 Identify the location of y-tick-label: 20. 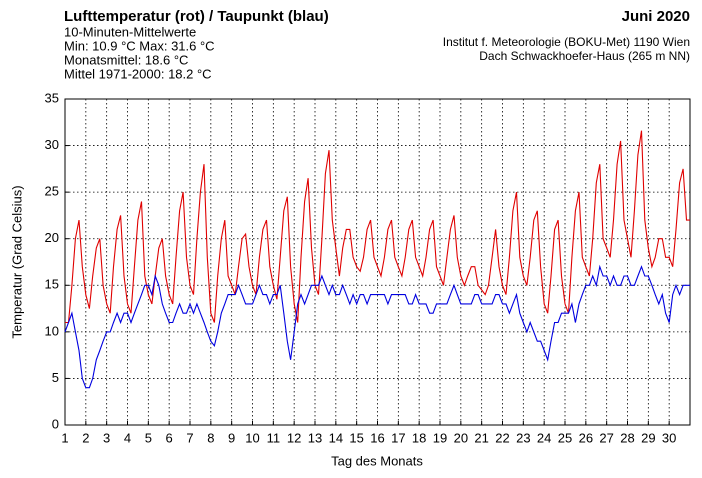
(52, 237).